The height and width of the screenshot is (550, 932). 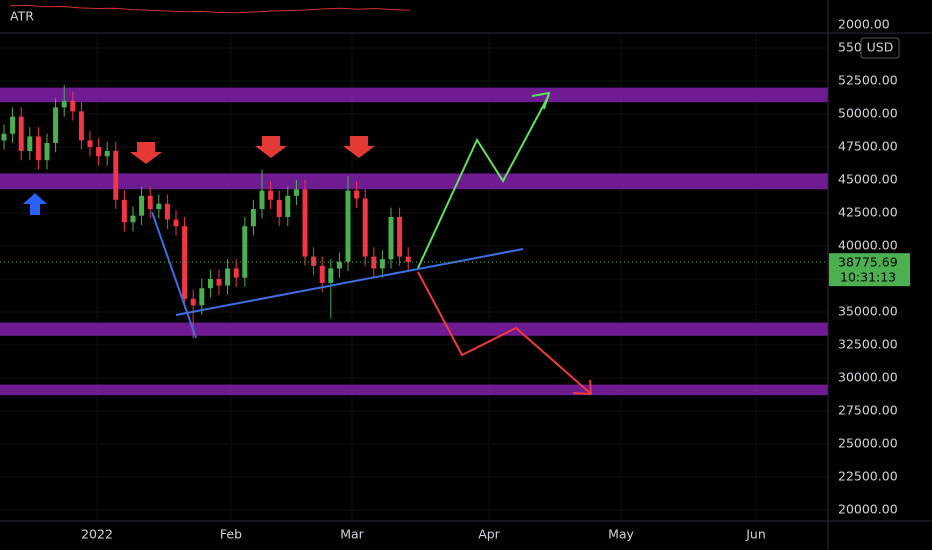 I want to click on y-tick-label: 22500.00, so click(x=868, y=476).